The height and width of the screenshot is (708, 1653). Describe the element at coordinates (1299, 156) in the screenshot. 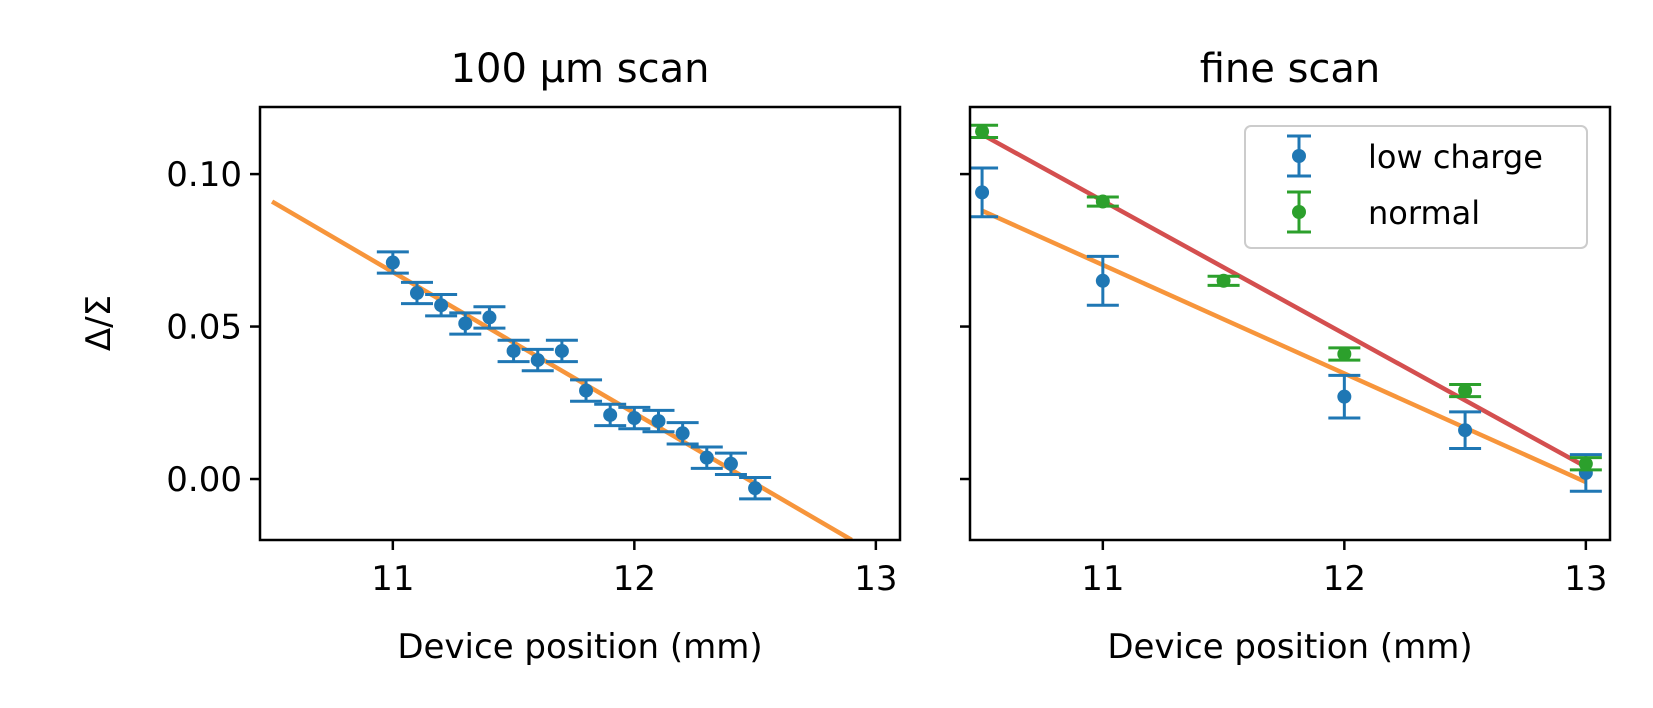

I see `legend-swatch-low-charge` at that location.